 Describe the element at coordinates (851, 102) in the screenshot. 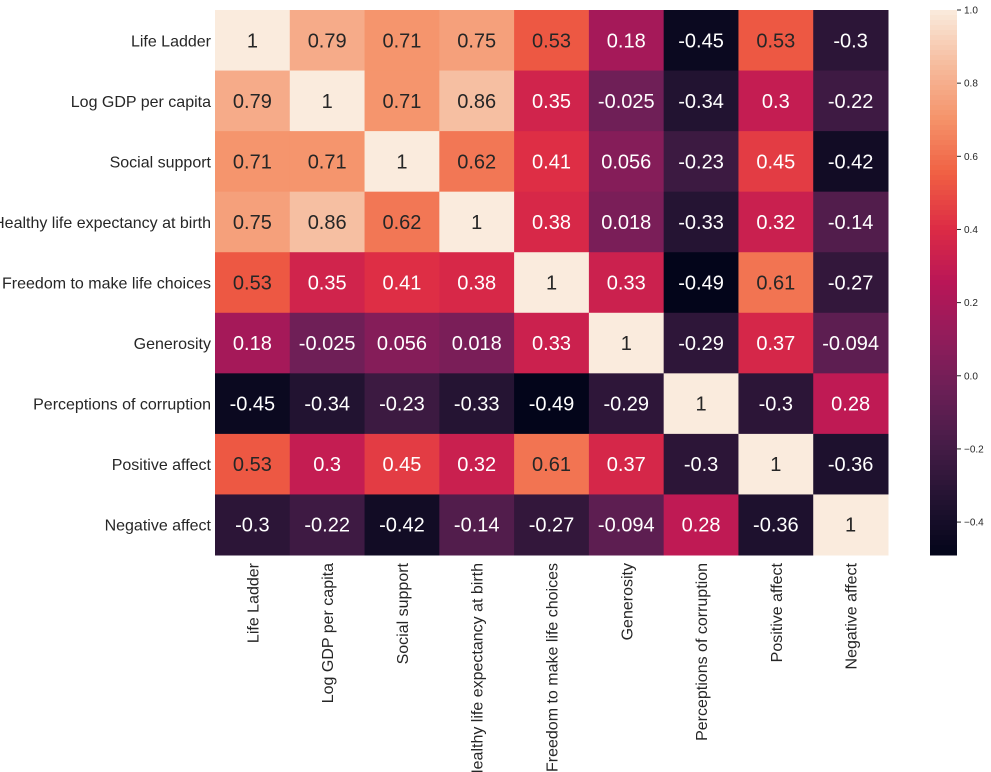

I see `cell-annotation: -0.22` at that location.